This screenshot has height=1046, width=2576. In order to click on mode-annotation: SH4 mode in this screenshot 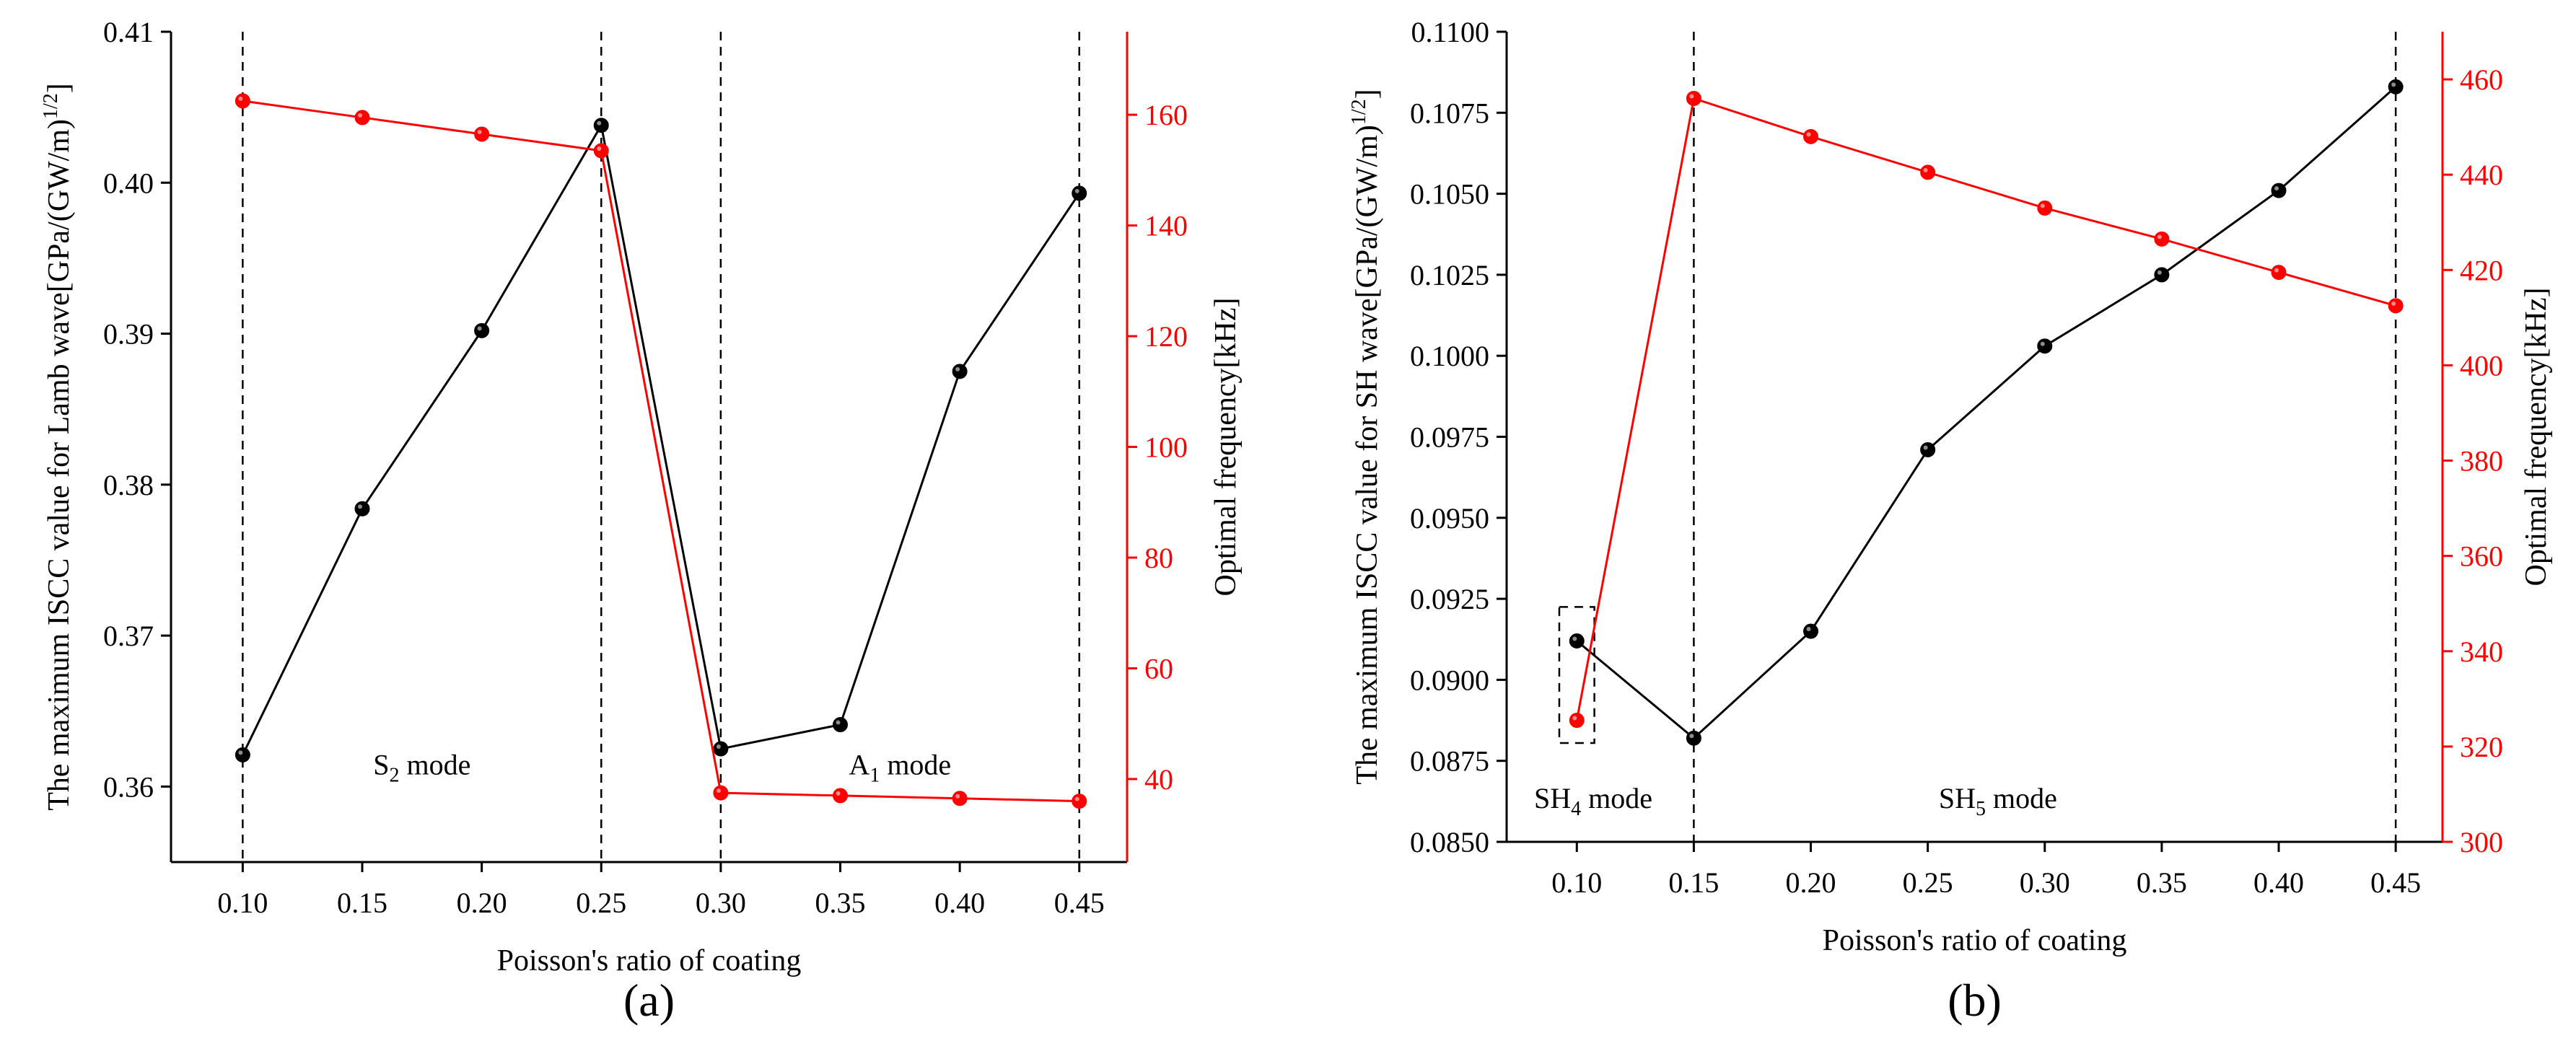, I will do `click(1593, 801)`.